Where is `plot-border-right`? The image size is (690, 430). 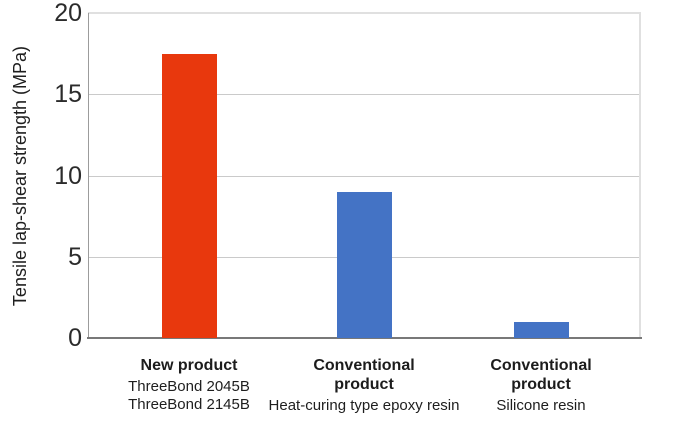
plot-border-right is located at coordinates (640, 175).